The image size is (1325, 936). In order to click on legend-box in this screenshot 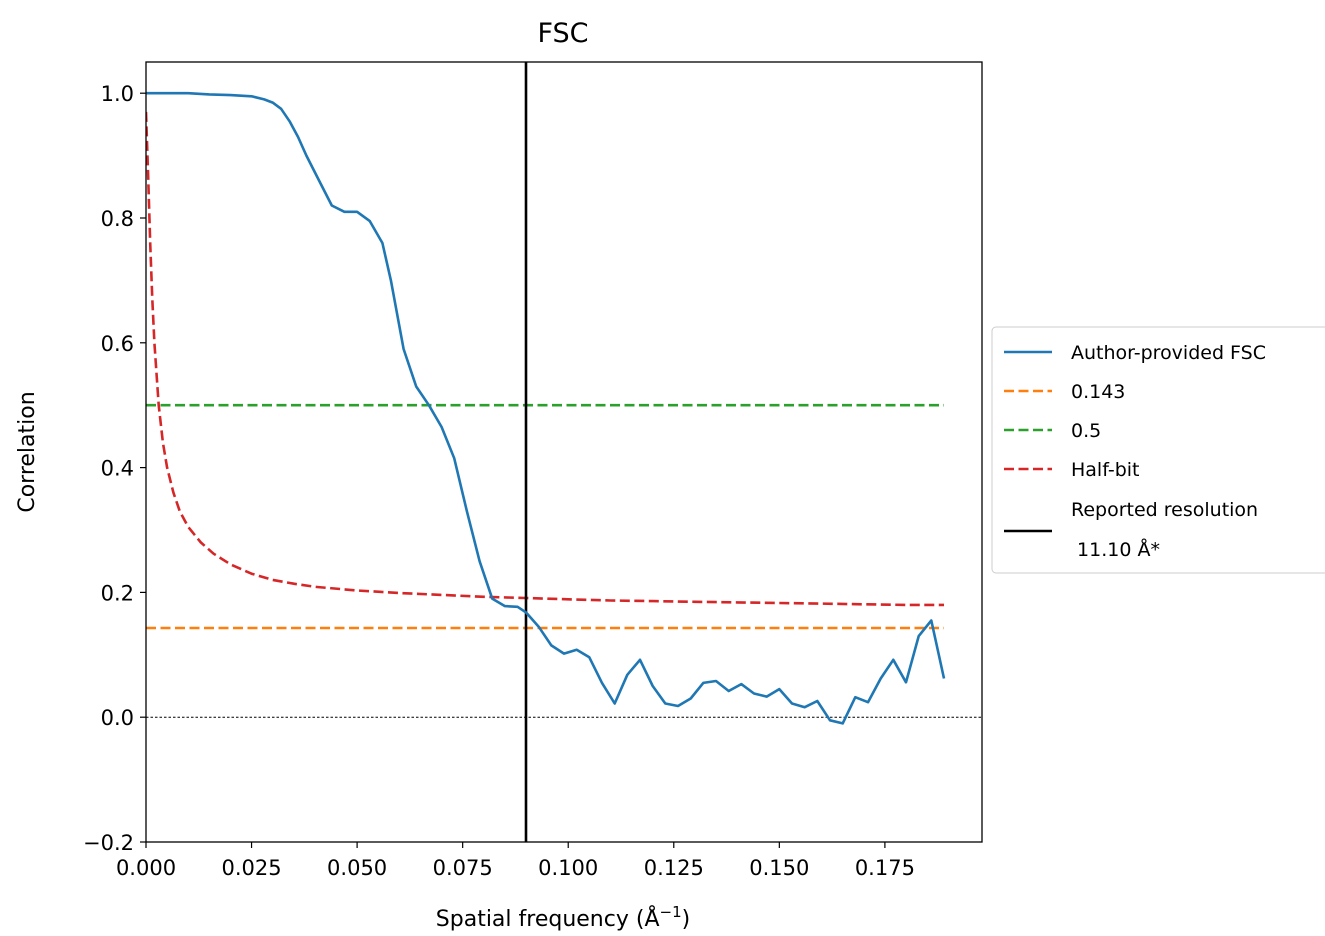, I will do `click(1158, 450)`.